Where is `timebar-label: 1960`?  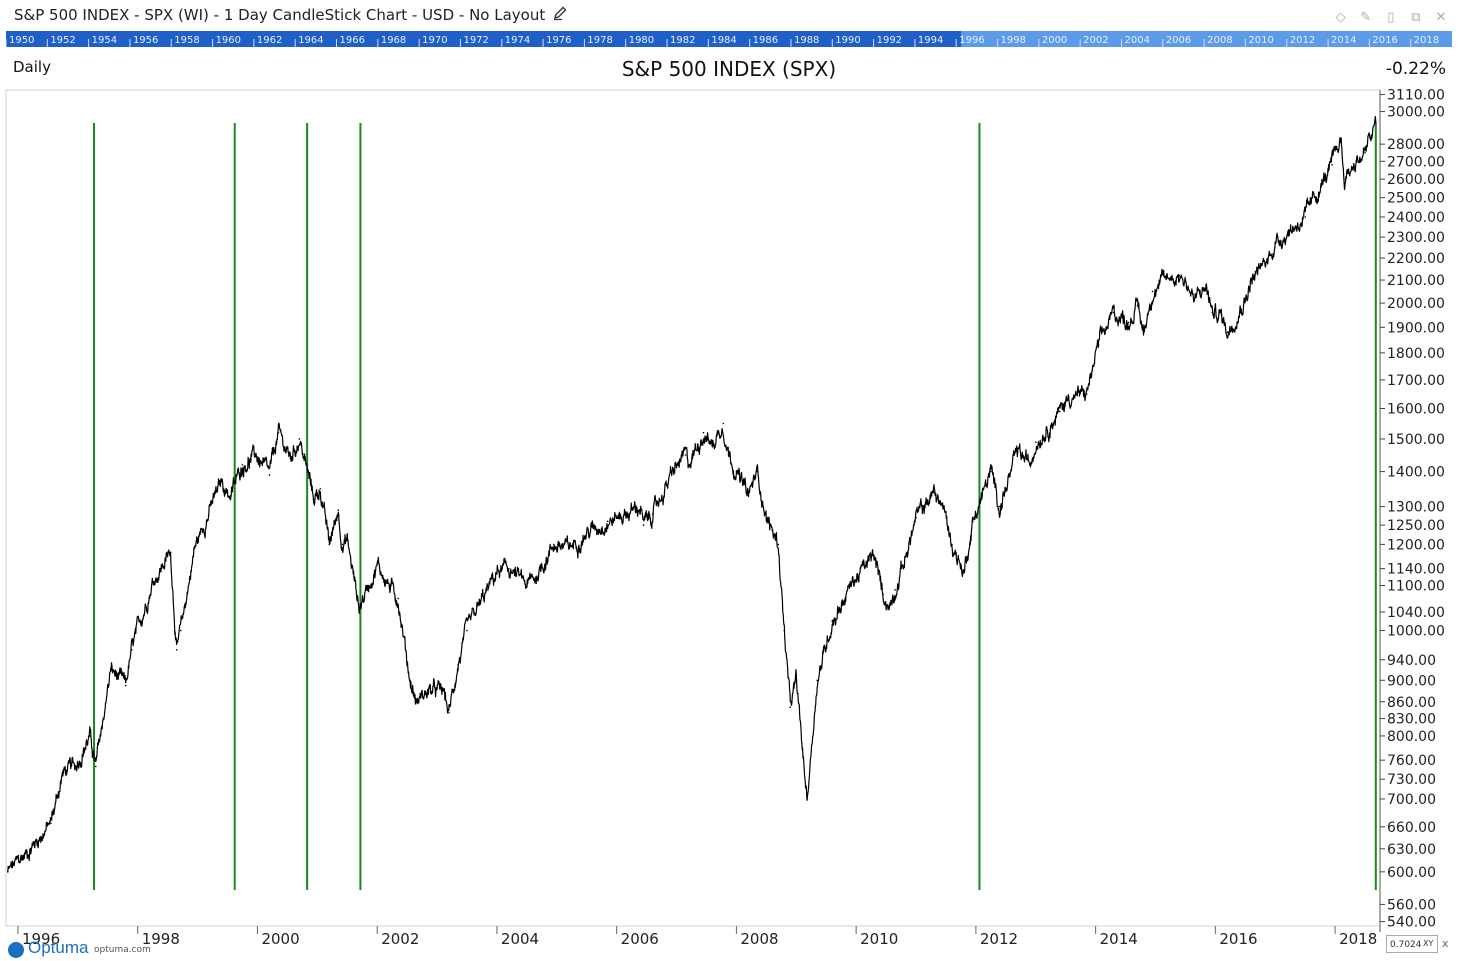
timebar-label: 1960 is located at coordinates (228, 40).